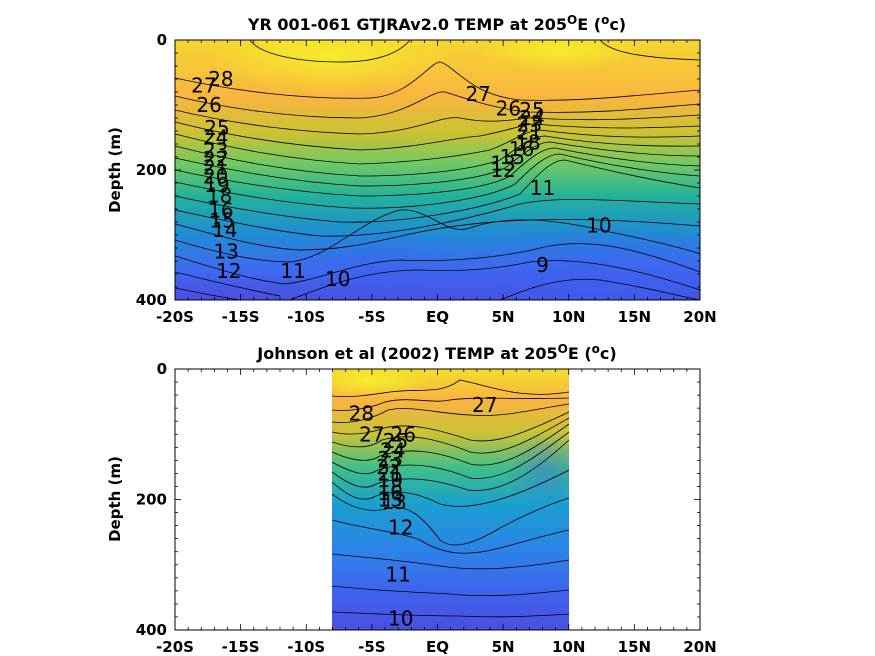  Describe the element at coordinates (436, 23) in the screenshot. I see `chart-title-top: YR 001-061 GTJRAv2.0 TEMP at 205OE (oc)` at that location.